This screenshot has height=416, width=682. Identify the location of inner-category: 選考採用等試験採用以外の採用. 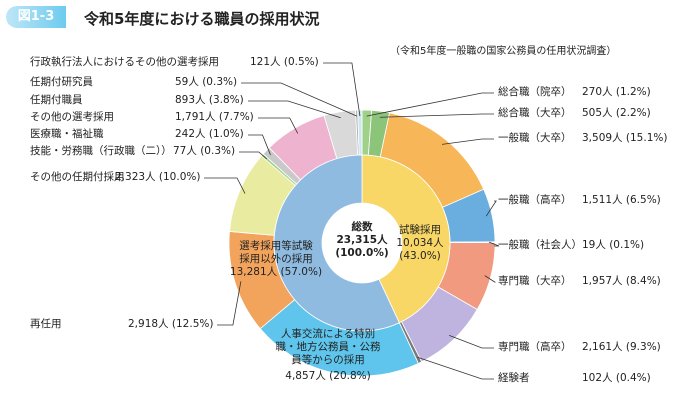
(276, 252).